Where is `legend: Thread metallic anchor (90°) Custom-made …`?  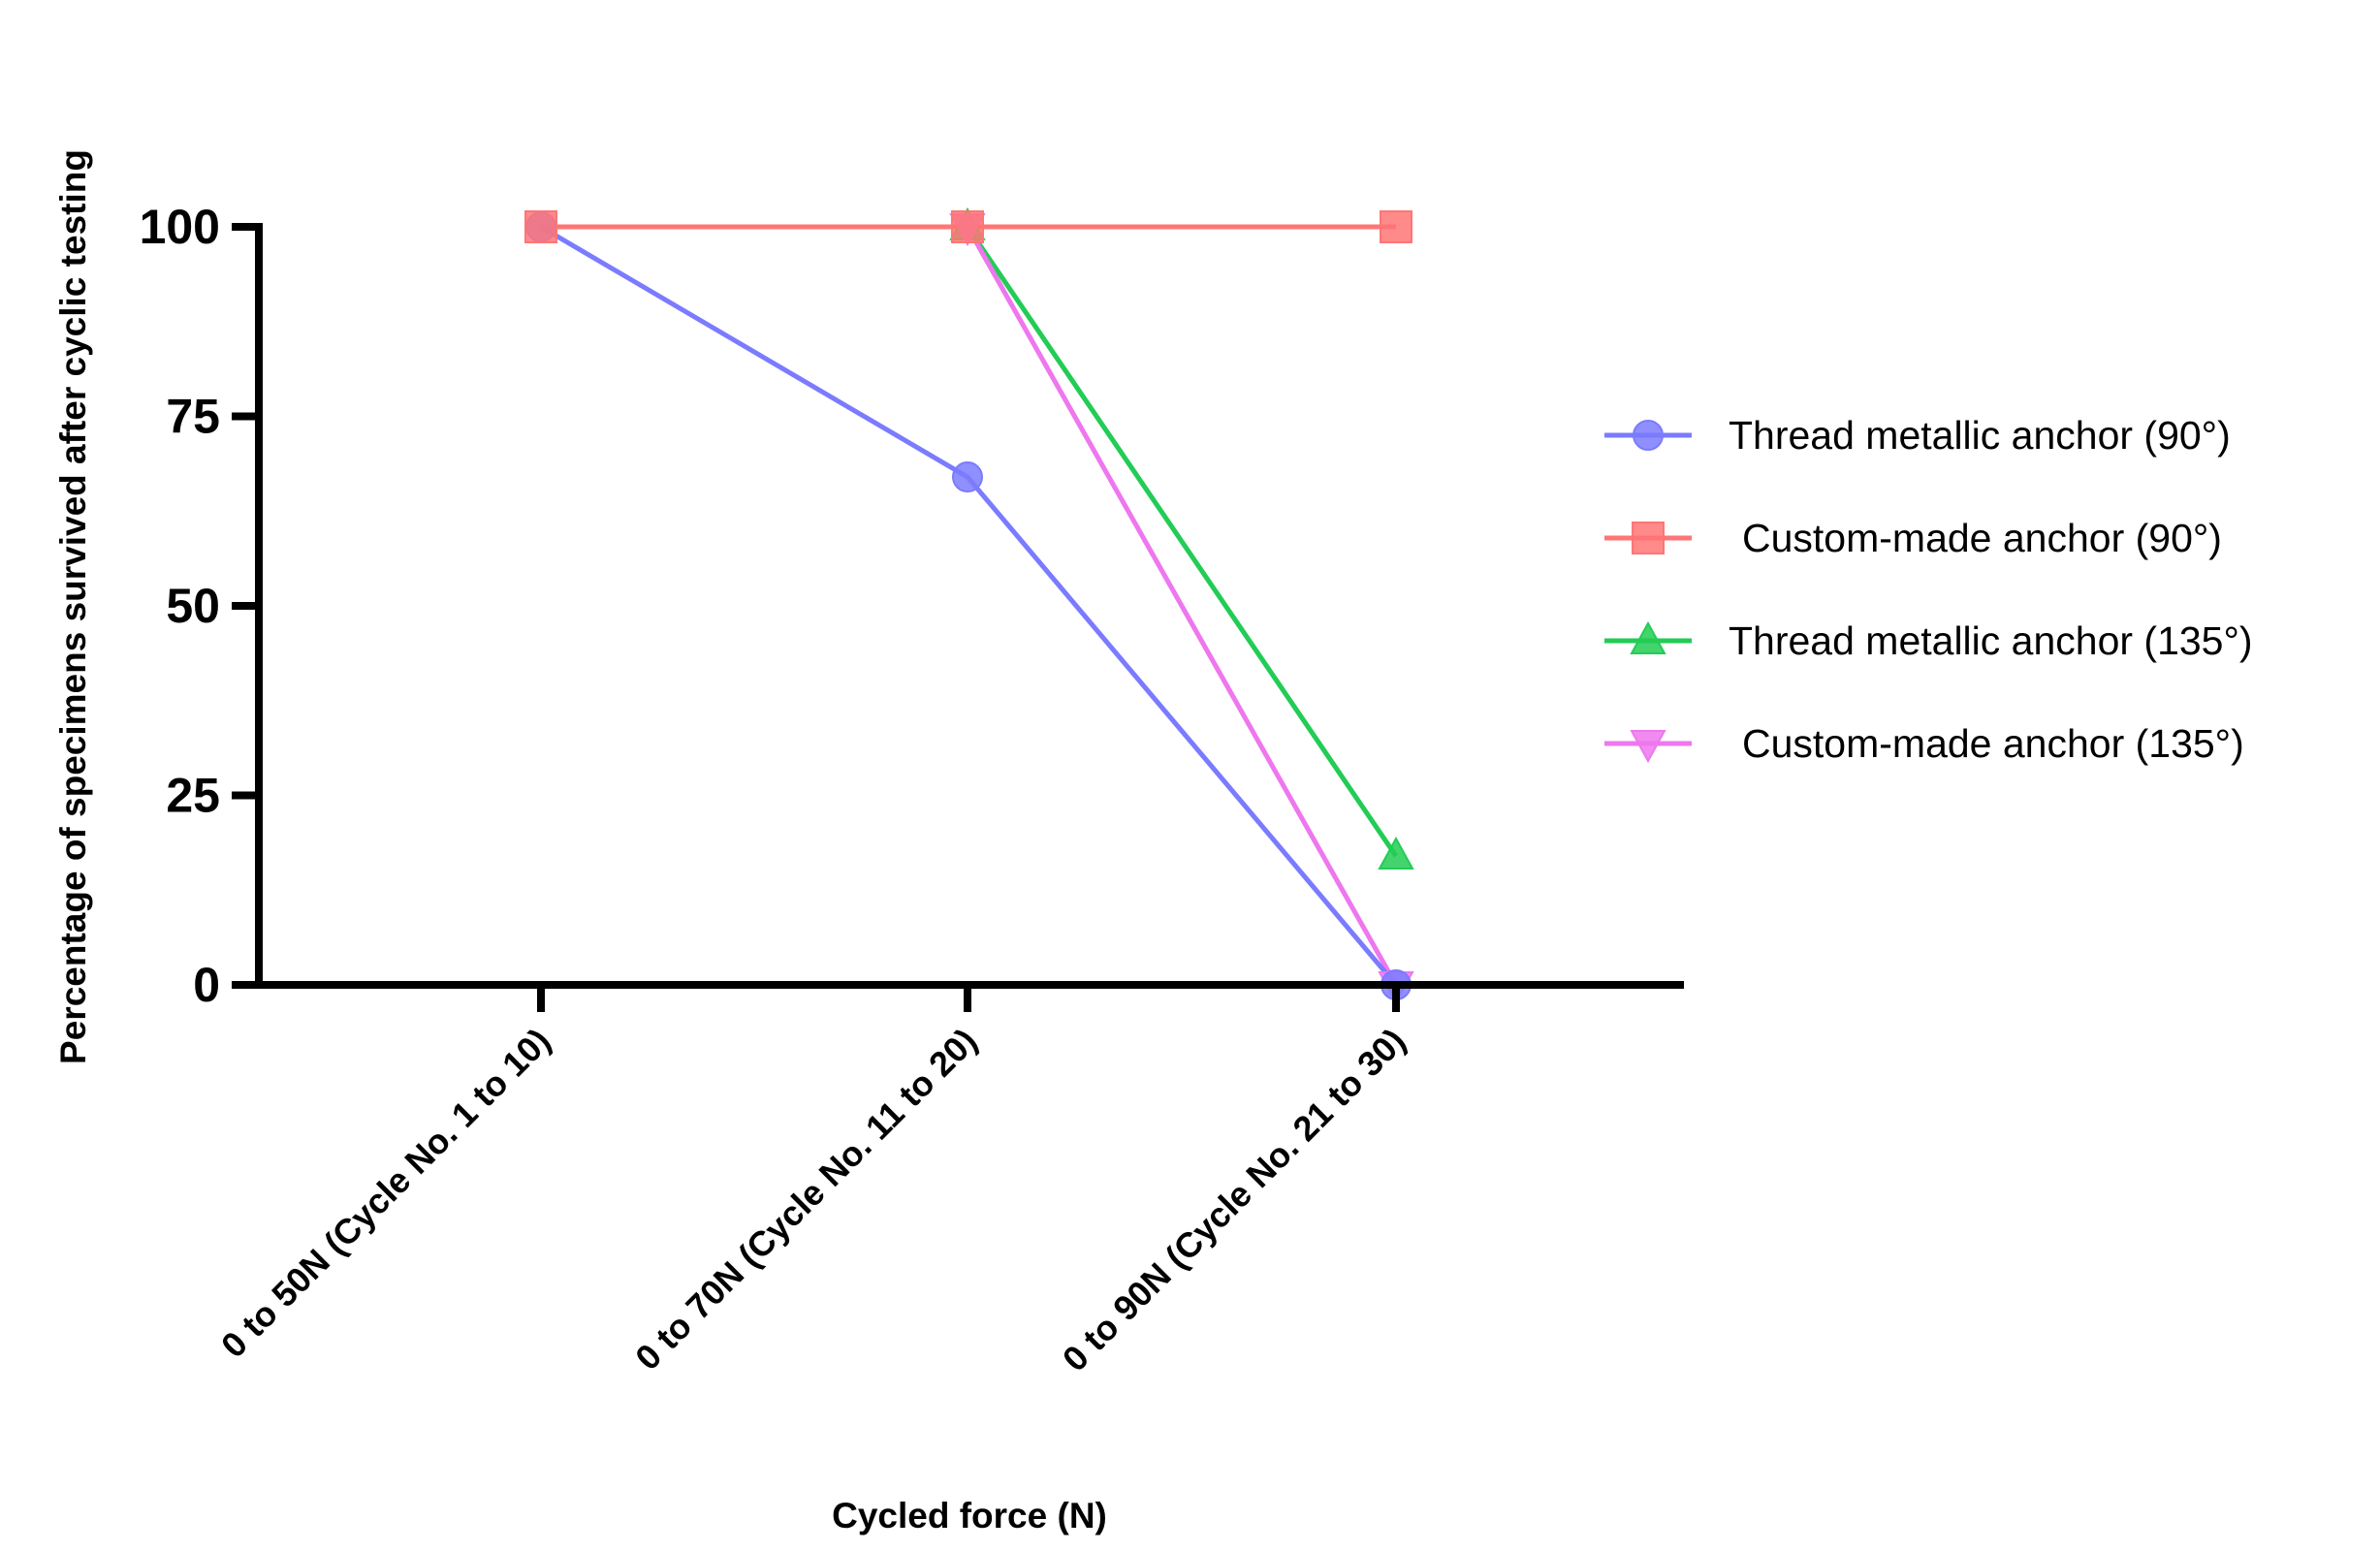 legend: Thread metallic anchor (90°) Custom-made … is located at coordinates (1929, 590).